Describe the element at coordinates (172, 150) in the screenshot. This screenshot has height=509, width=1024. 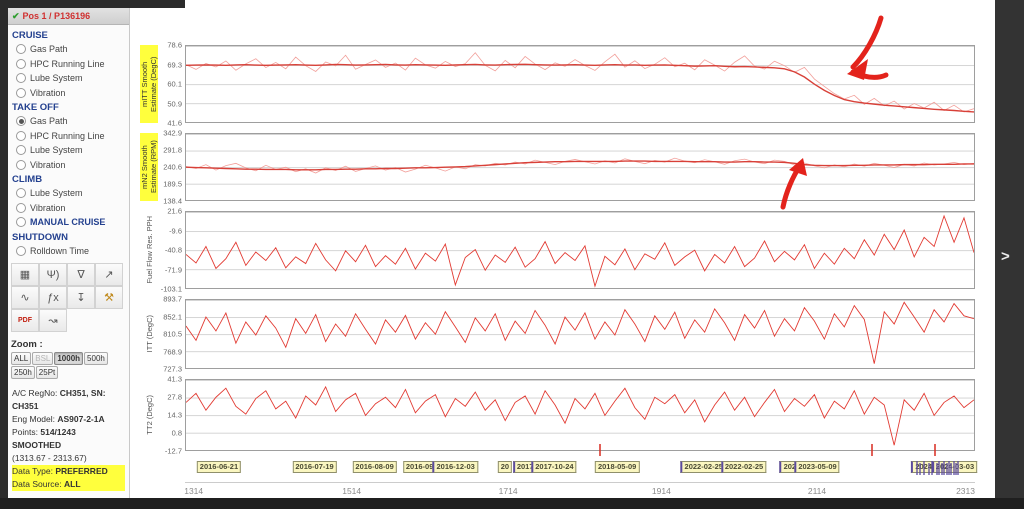
I see `y-tick: 291.8` at that location.